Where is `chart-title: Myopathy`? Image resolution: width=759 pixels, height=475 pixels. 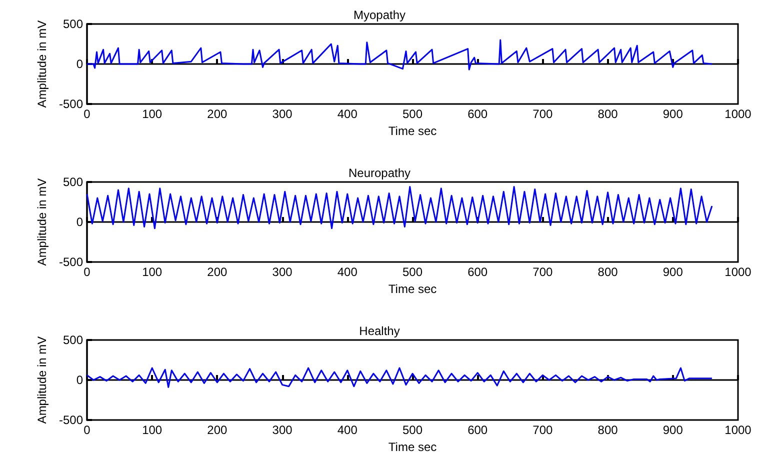
chart-title: Myopathy is located at coordinates (379, 15).